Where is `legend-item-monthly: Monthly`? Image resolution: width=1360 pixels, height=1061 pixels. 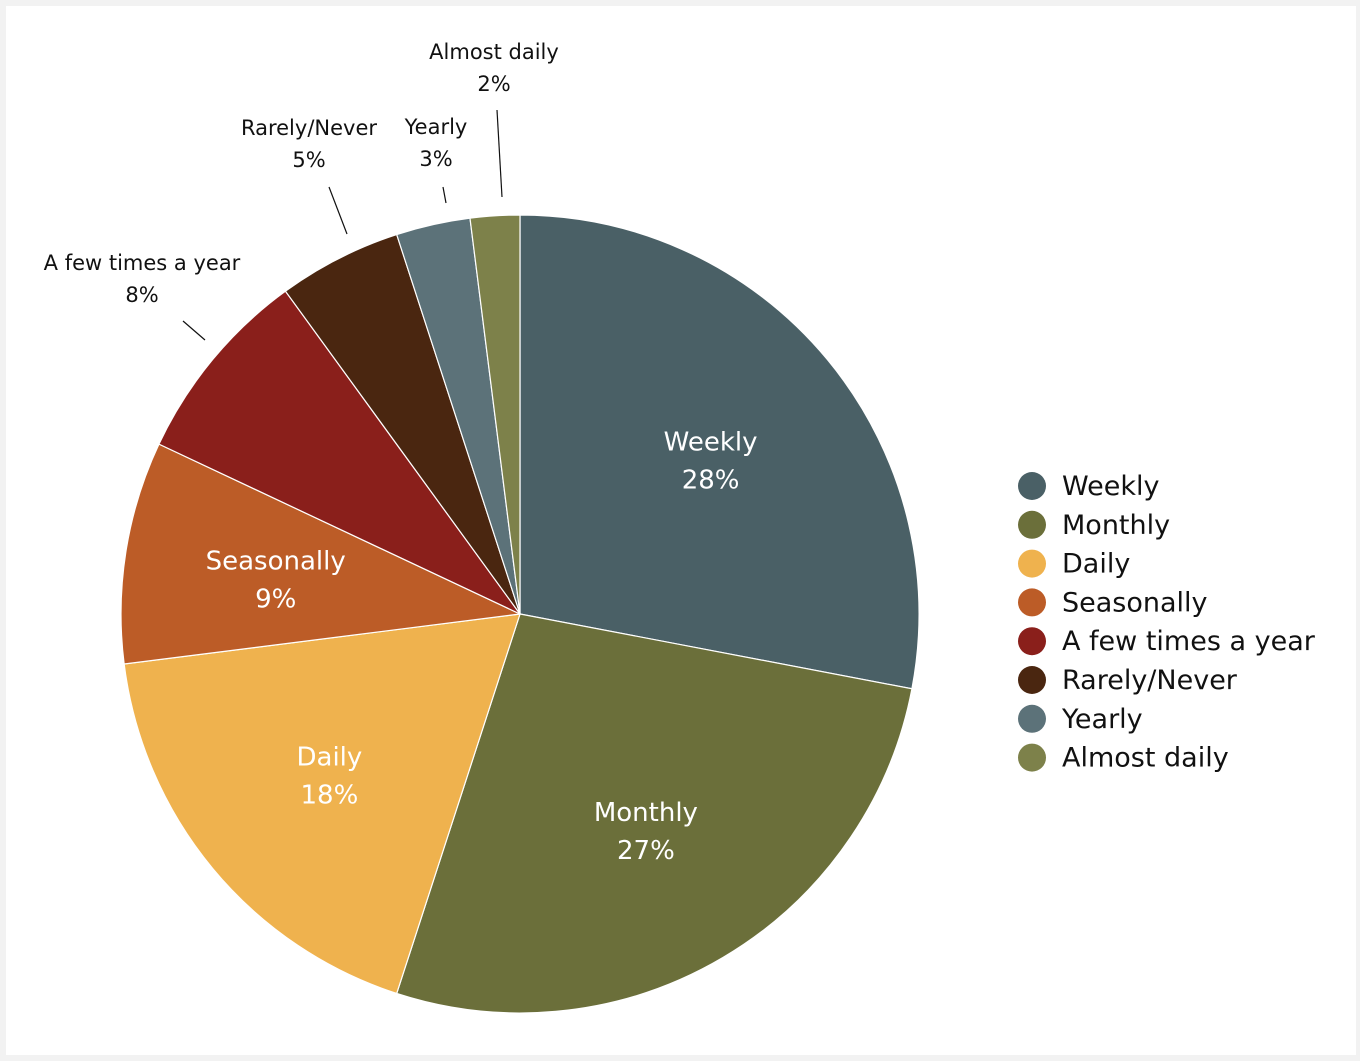
legend-item-monthly: Monthly is located at coordinates (1094, 525).